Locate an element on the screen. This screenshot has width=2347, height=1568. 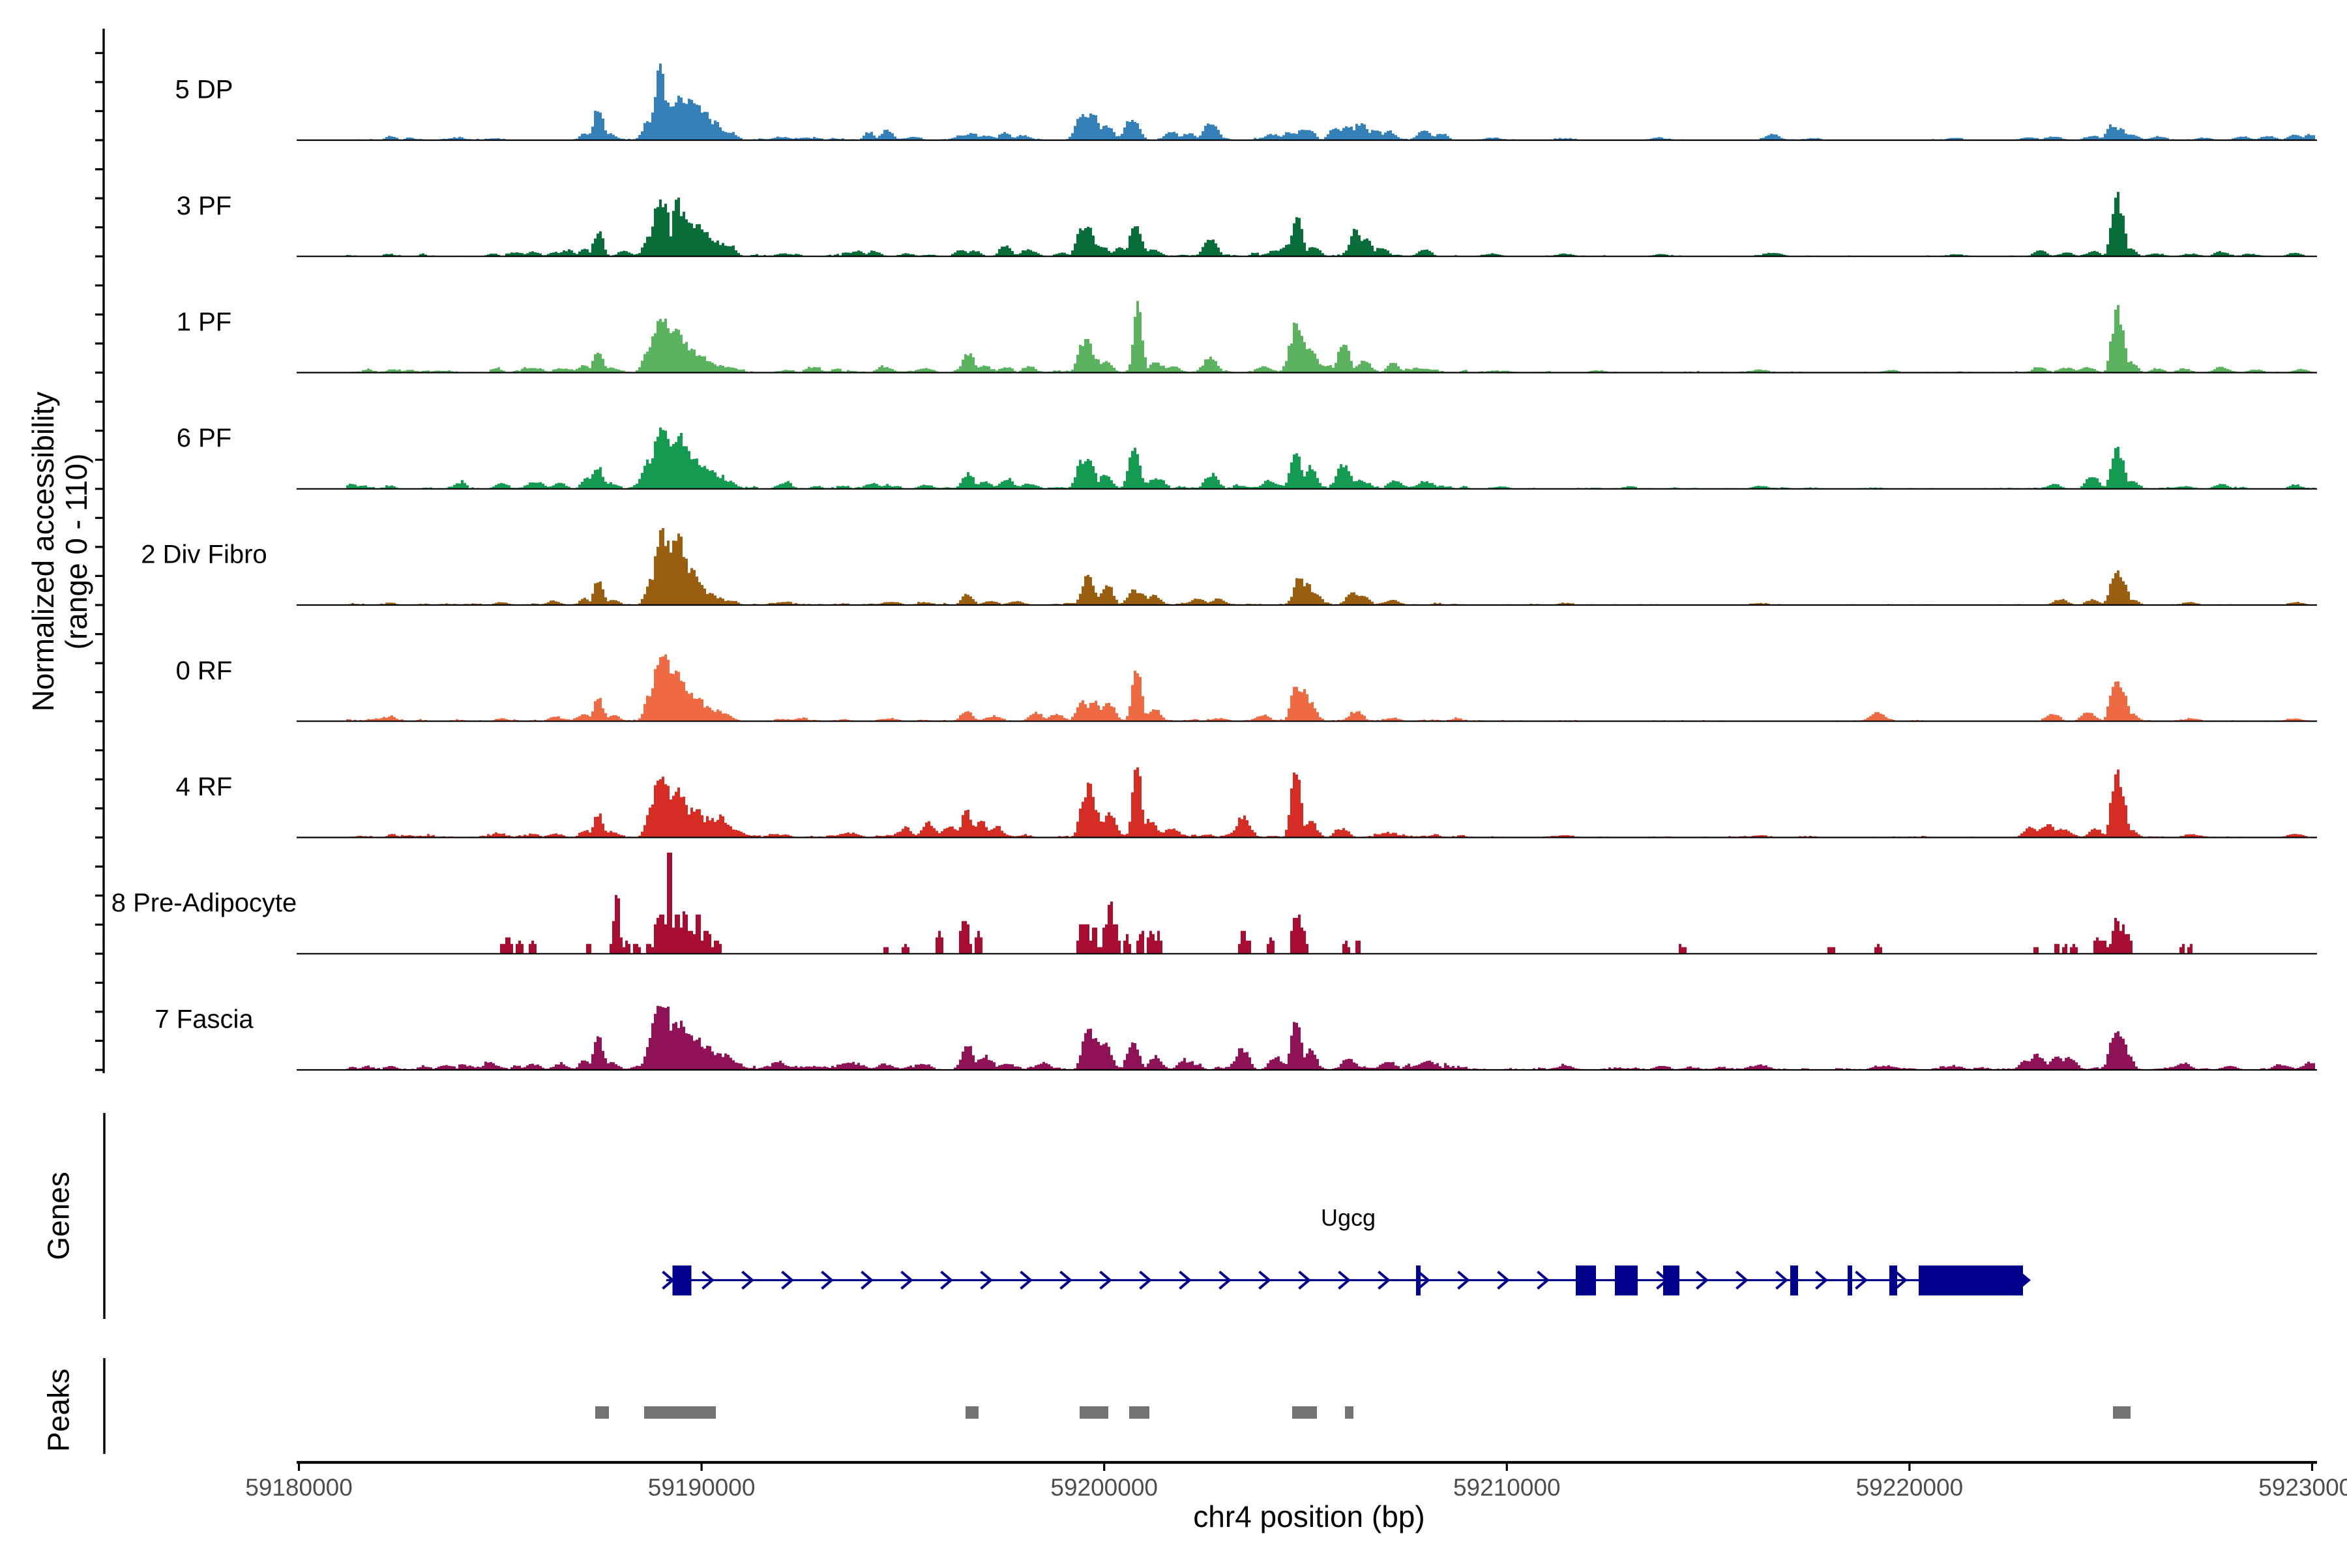
svg-text: Ugcg is located at coordinates (1348, 1217).